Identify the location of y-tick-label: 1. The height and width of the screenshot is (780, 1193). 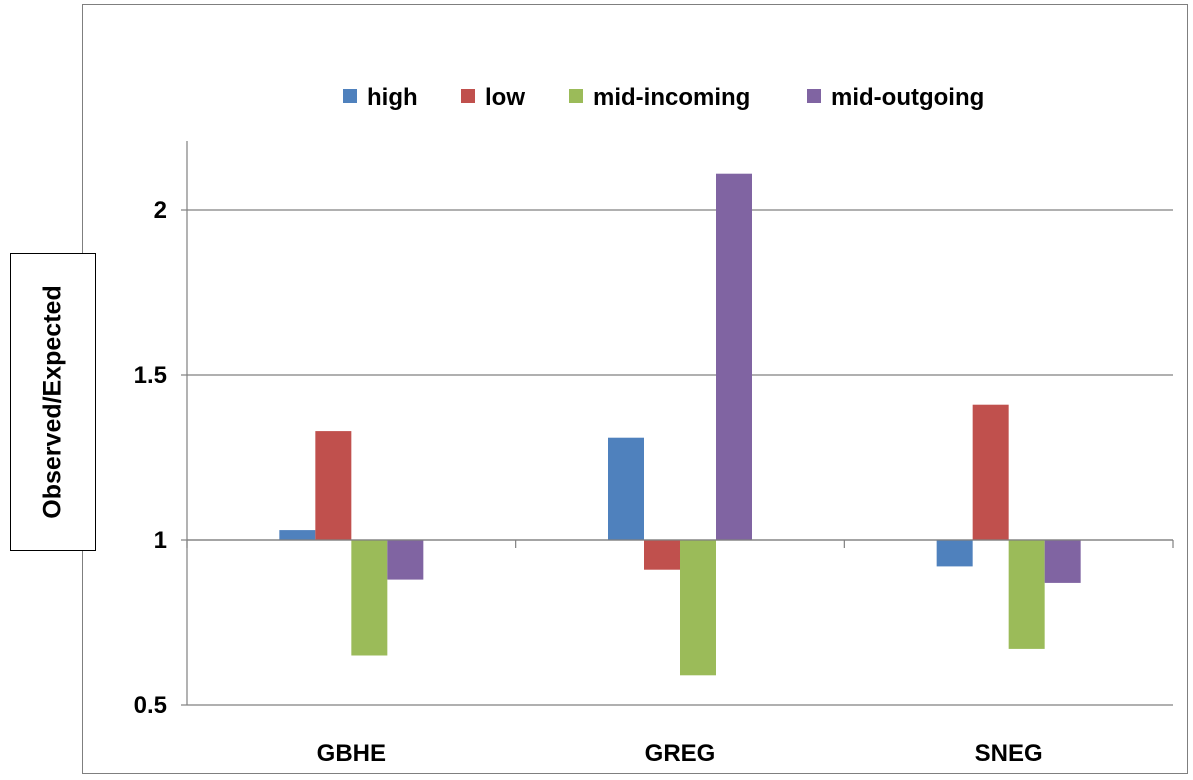
(160, 540).